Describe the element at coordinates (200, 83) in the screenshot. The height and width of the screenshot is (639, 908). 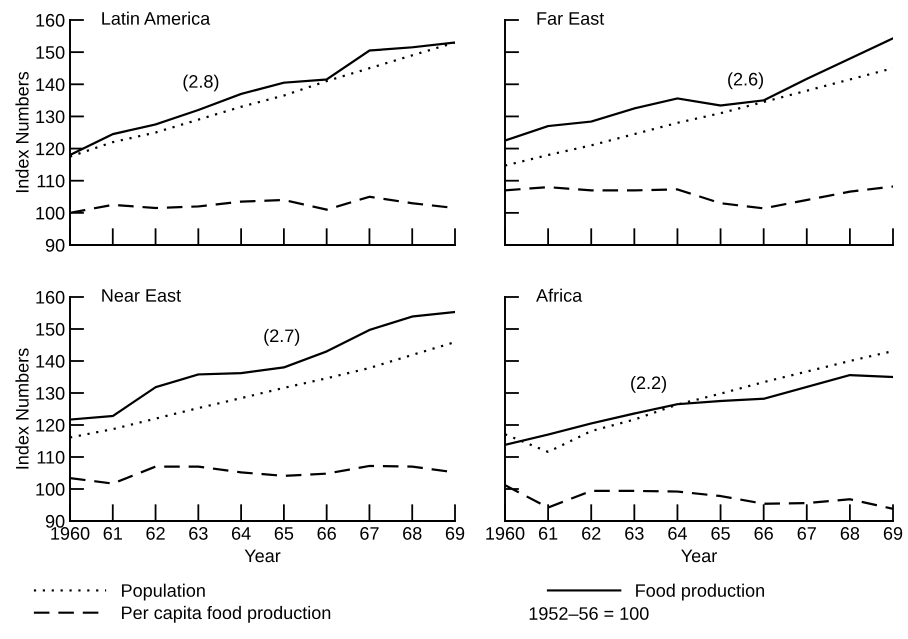
I see `annotation: (2.8)` at that location.